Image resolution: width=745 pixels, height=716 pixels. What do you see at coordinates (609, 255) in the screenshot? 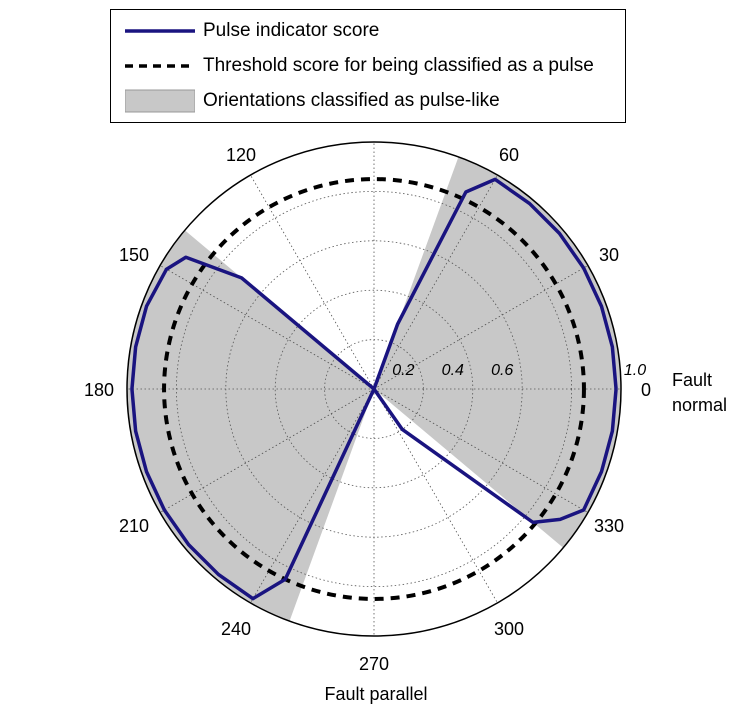
I see `angle-label-30: 30` at bounding box center [609, 255].